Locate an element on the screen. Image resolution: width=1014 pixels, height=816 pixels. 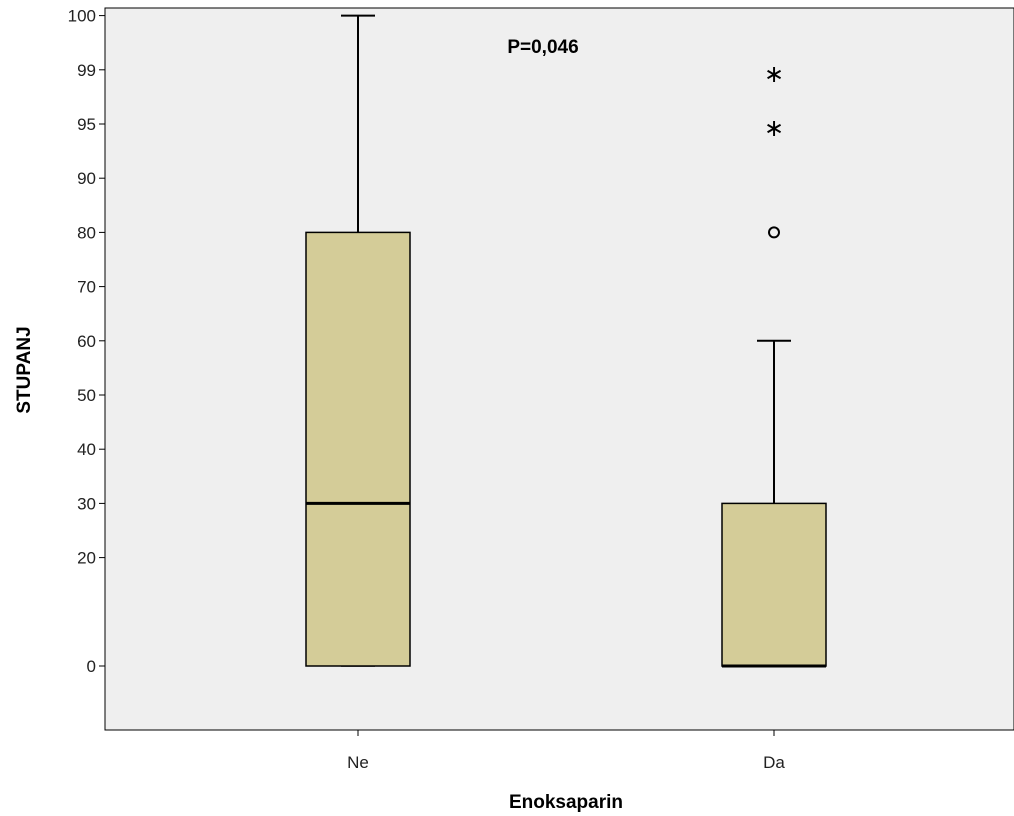
box-ne is located at coordinates (358, 340).